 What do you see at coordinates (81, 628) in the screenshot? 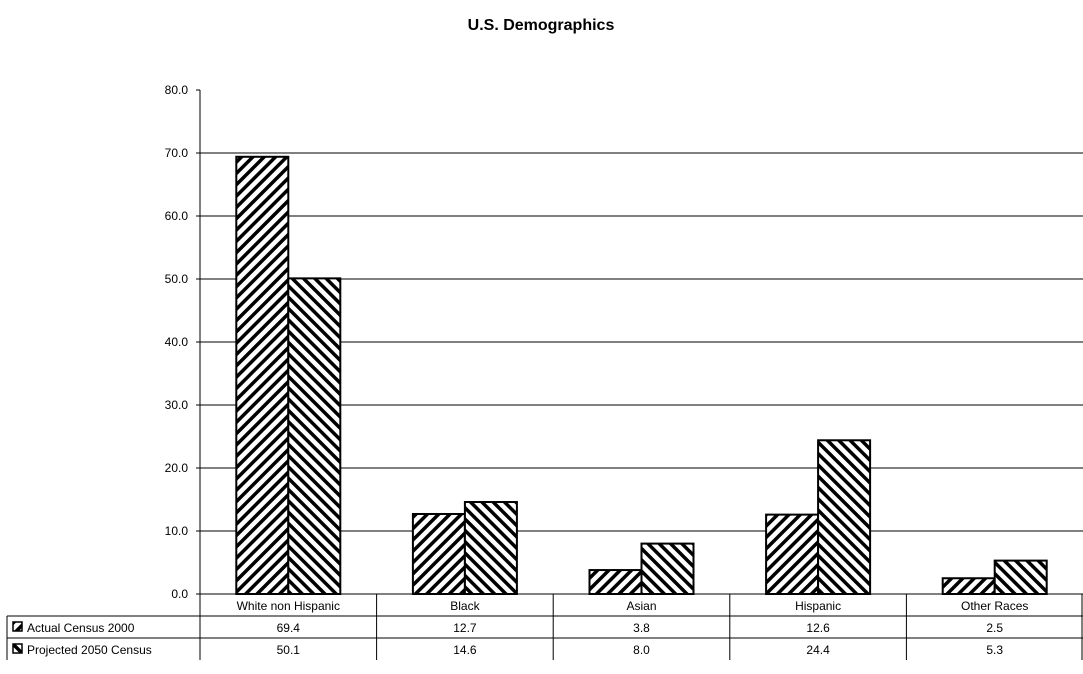
I see `series-label: Actual Census 2000` at bounding box center [81, 628].